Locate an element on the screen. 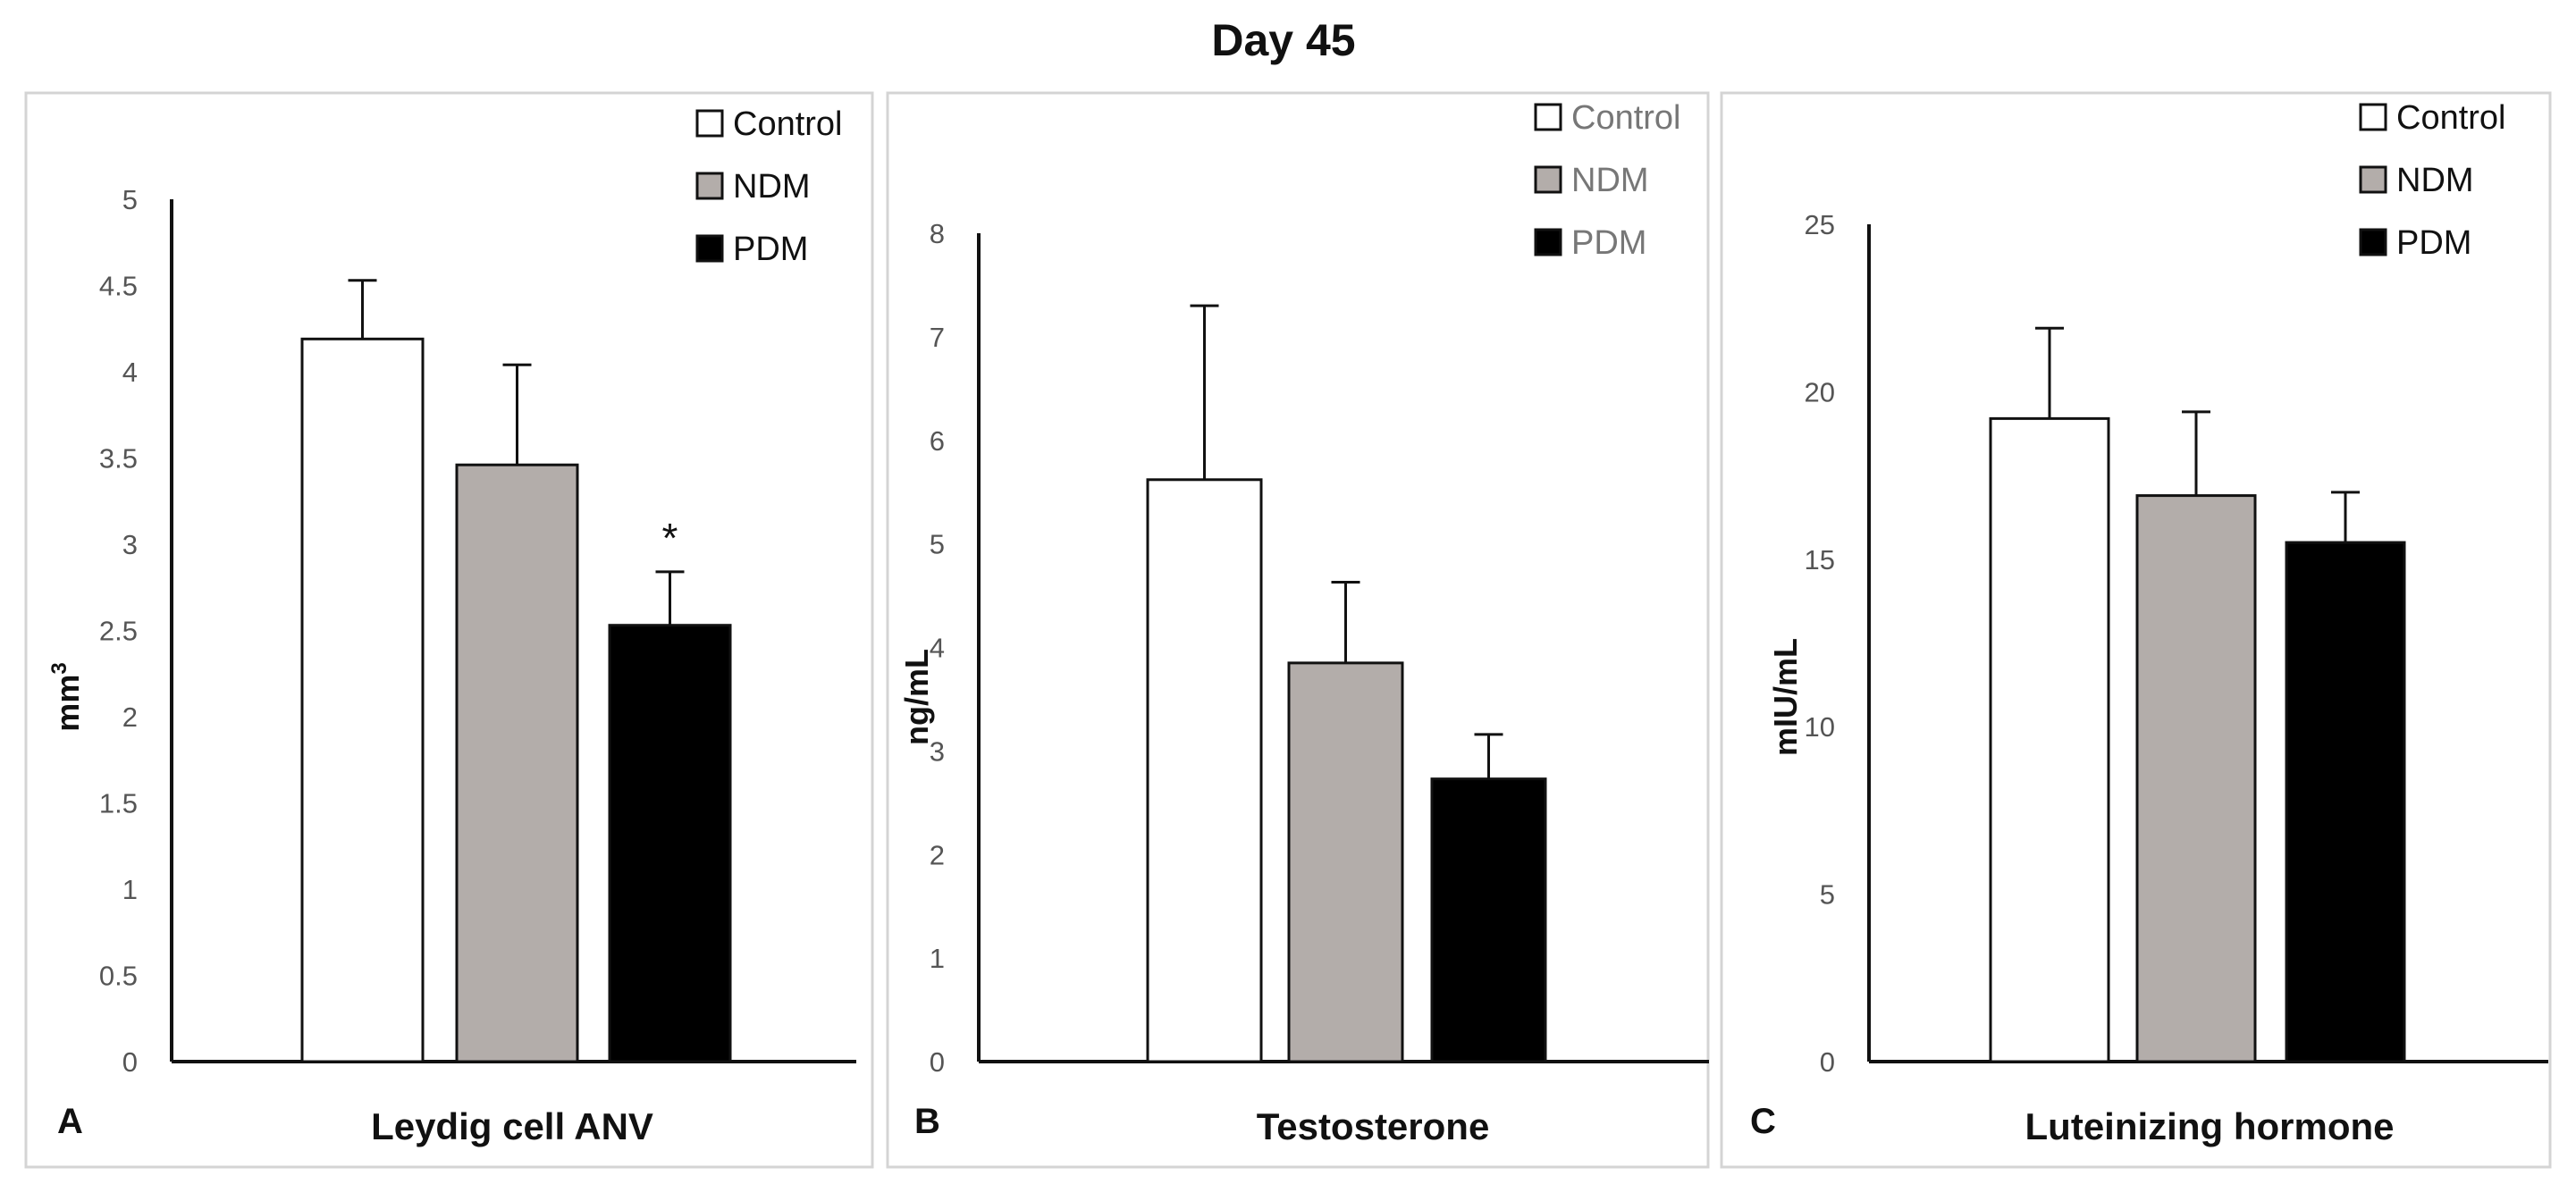 This screenshot has height=1201, width=2576. panel-letter: A is located at coordinates (70, 1121).